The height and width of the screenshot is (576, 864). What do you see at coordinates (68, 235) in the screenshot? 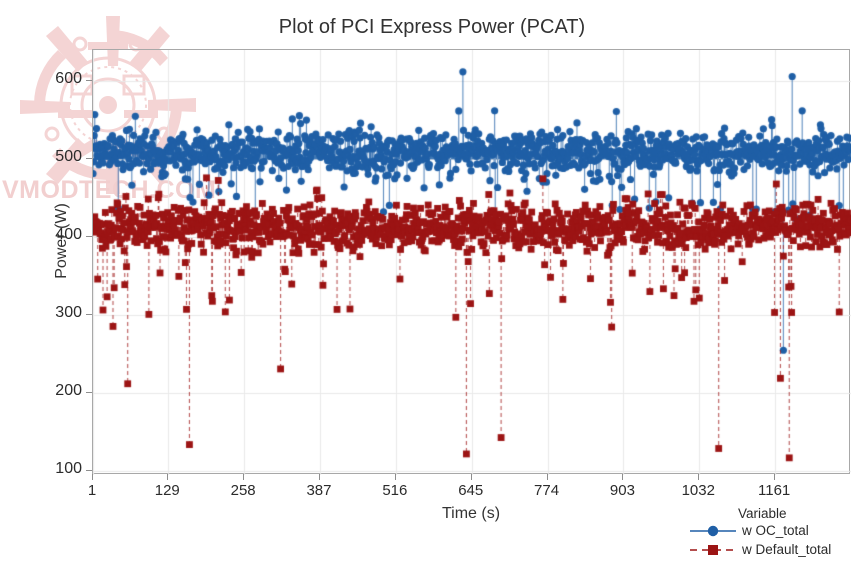
I see `y-tick-label: 400` at bounding box center [68, 235].